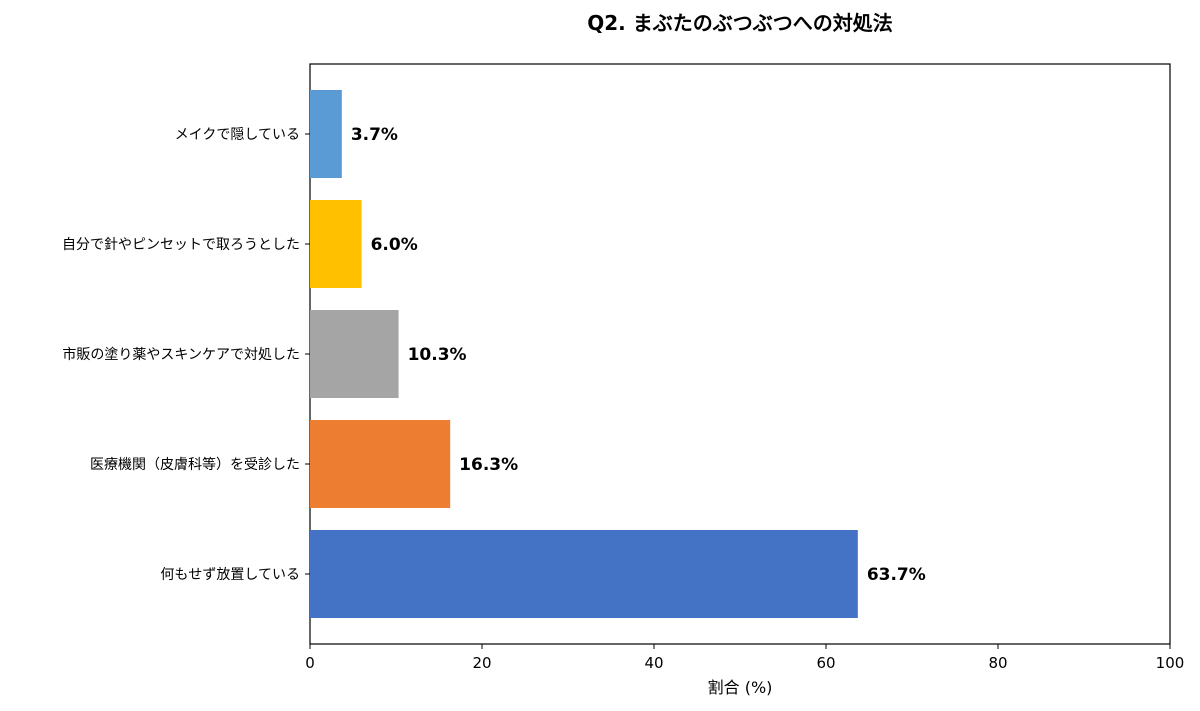 This screenshot has width=1200, height=711. What do you see at coordinates (310, 663) in the screenshot?
I see `x-tick-label: 0` at bounding box center [310, 663].